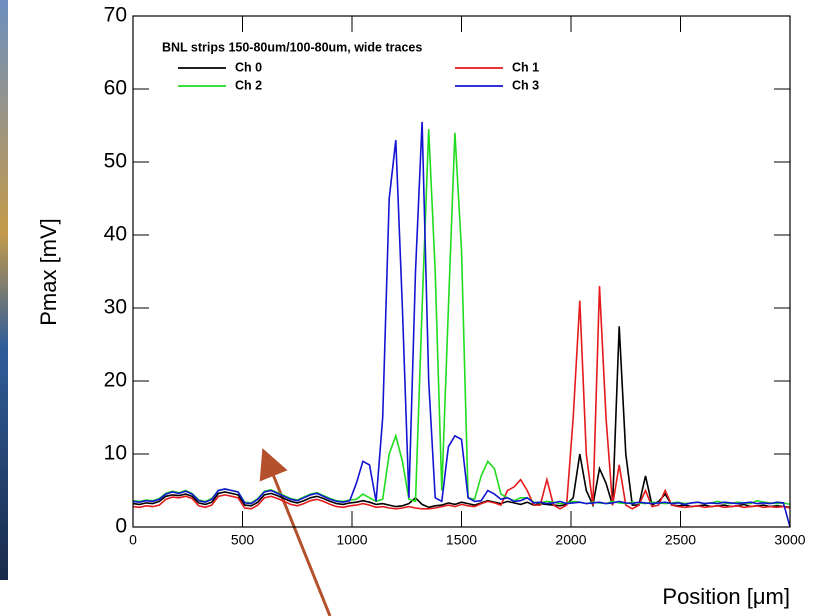 The height and width of the screenshot is (616, 820). Describe the element at coordinates (248, 67) in the screenshot. I see `legend-label: Ch 0` at that location.